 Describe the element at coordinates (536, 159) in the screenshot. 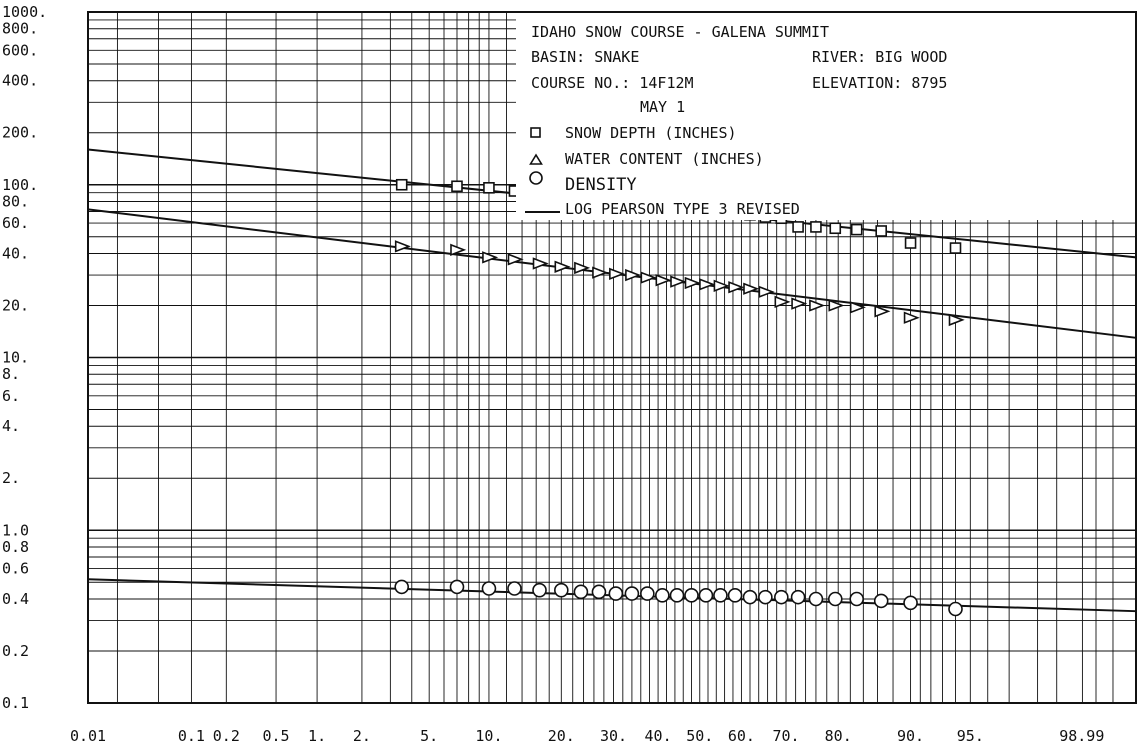

I see `legend-triangle-icon` at that location.